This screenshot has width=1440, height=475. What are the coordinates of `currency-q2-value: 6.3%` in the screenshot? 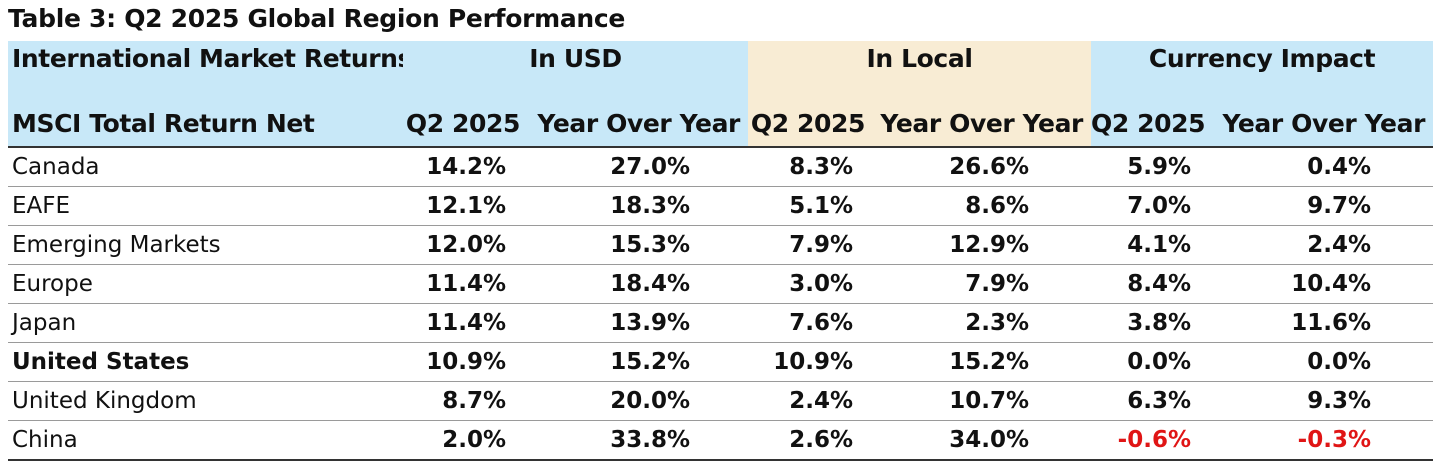 It's located at (1152, 401).